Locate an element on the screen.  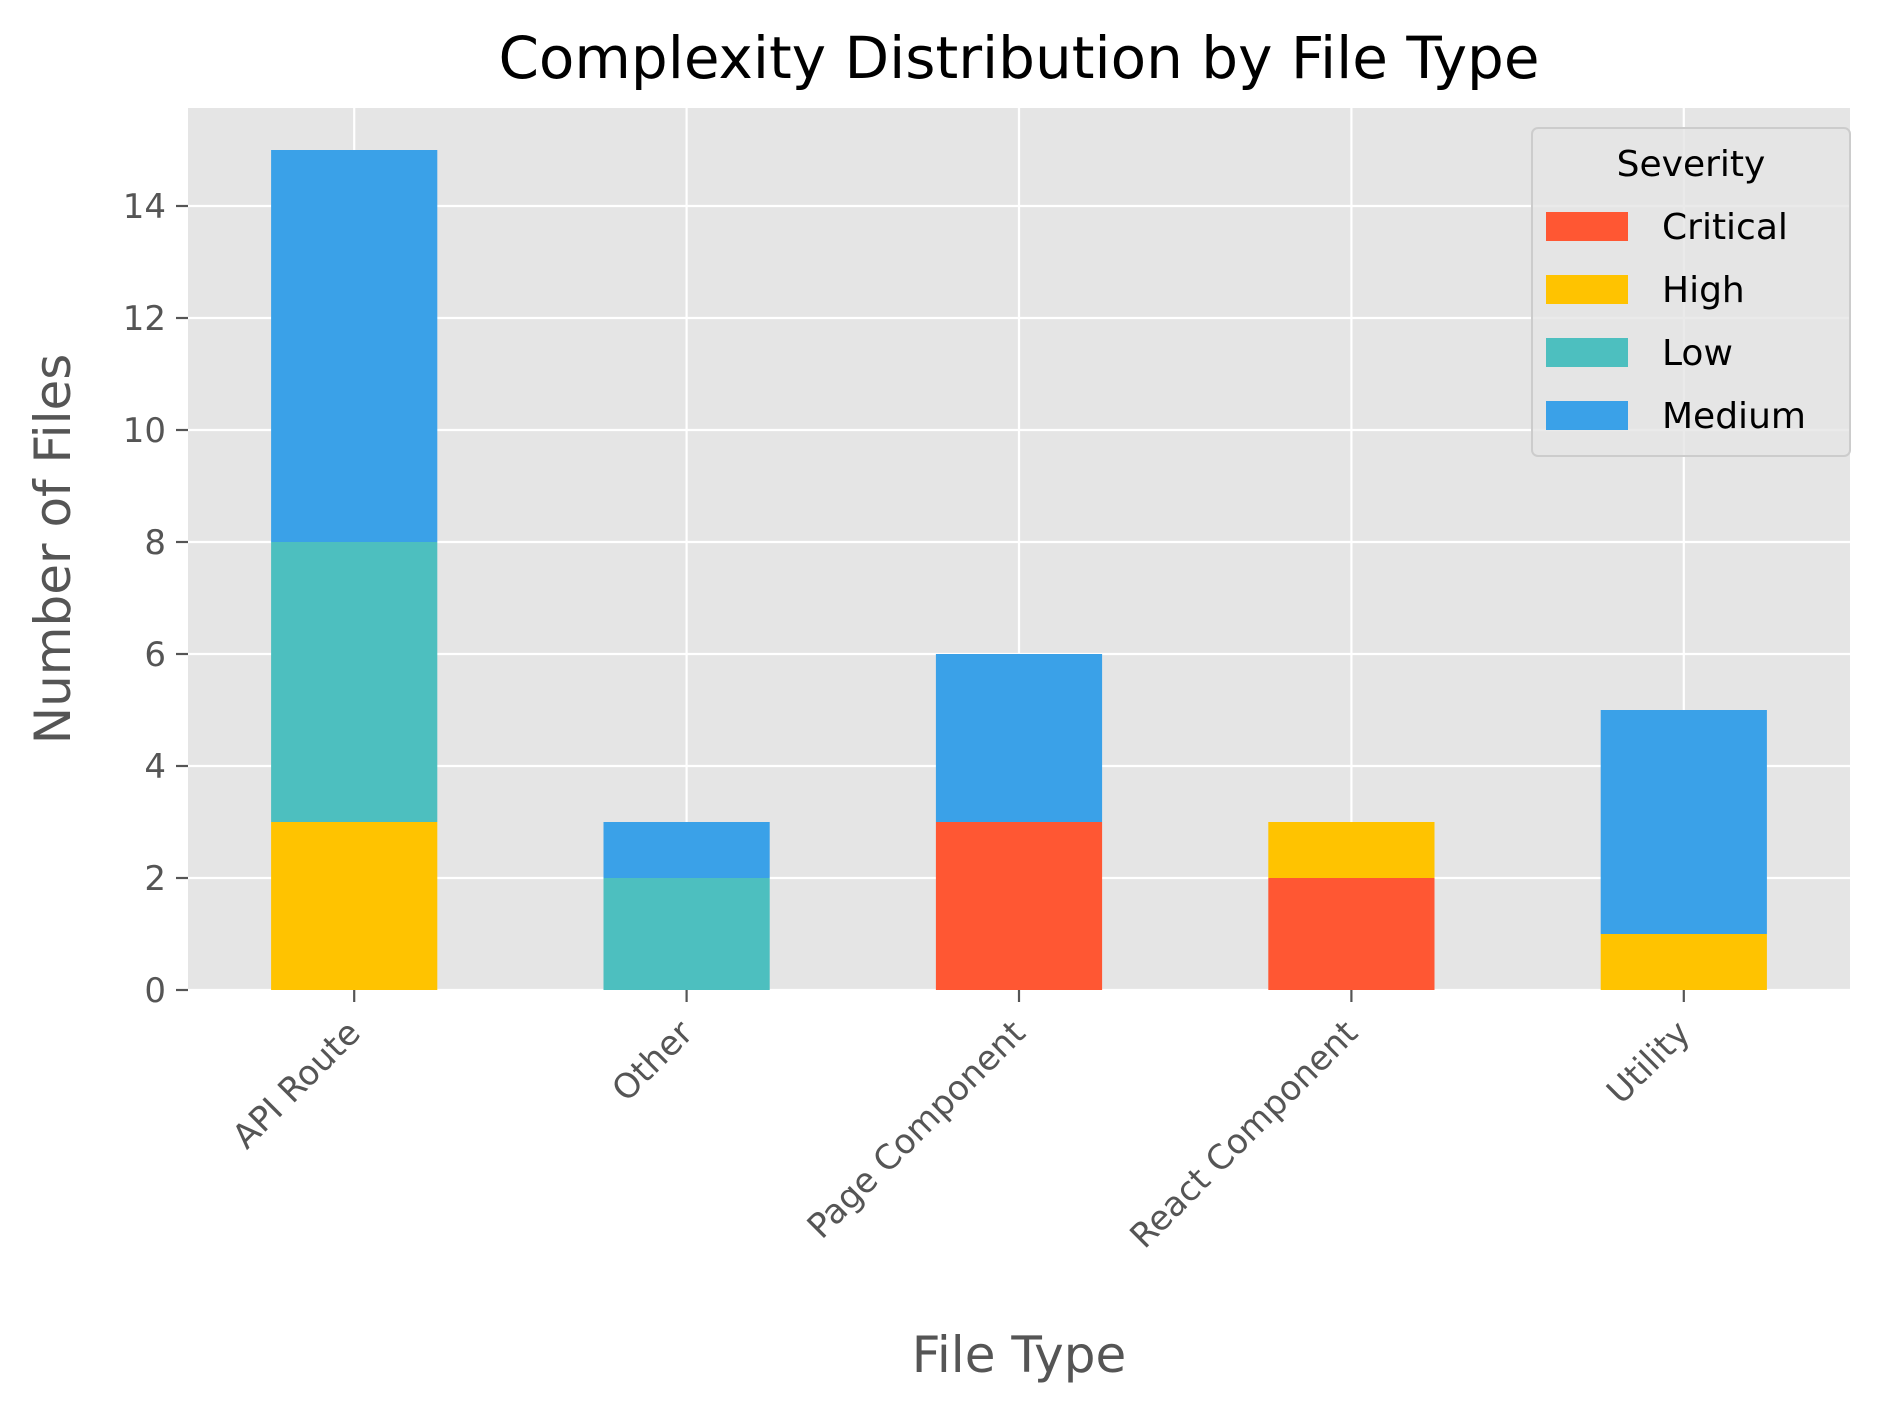
bar-page-component-medium is located at coordinates (1019, 738).